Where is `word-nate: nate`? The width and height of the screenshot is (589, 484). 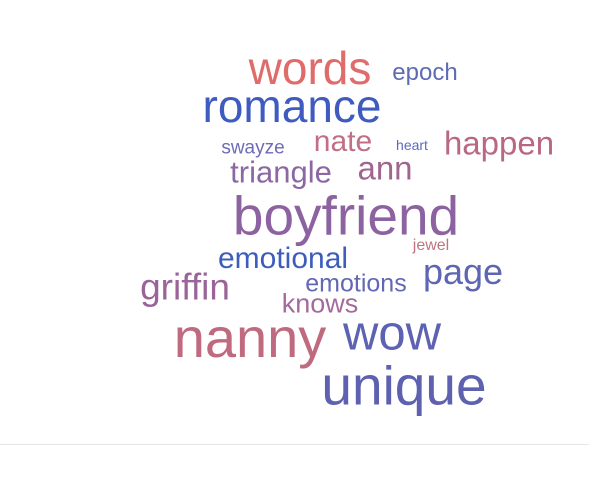 word-nate: nate is located at coordinates (343, 141).